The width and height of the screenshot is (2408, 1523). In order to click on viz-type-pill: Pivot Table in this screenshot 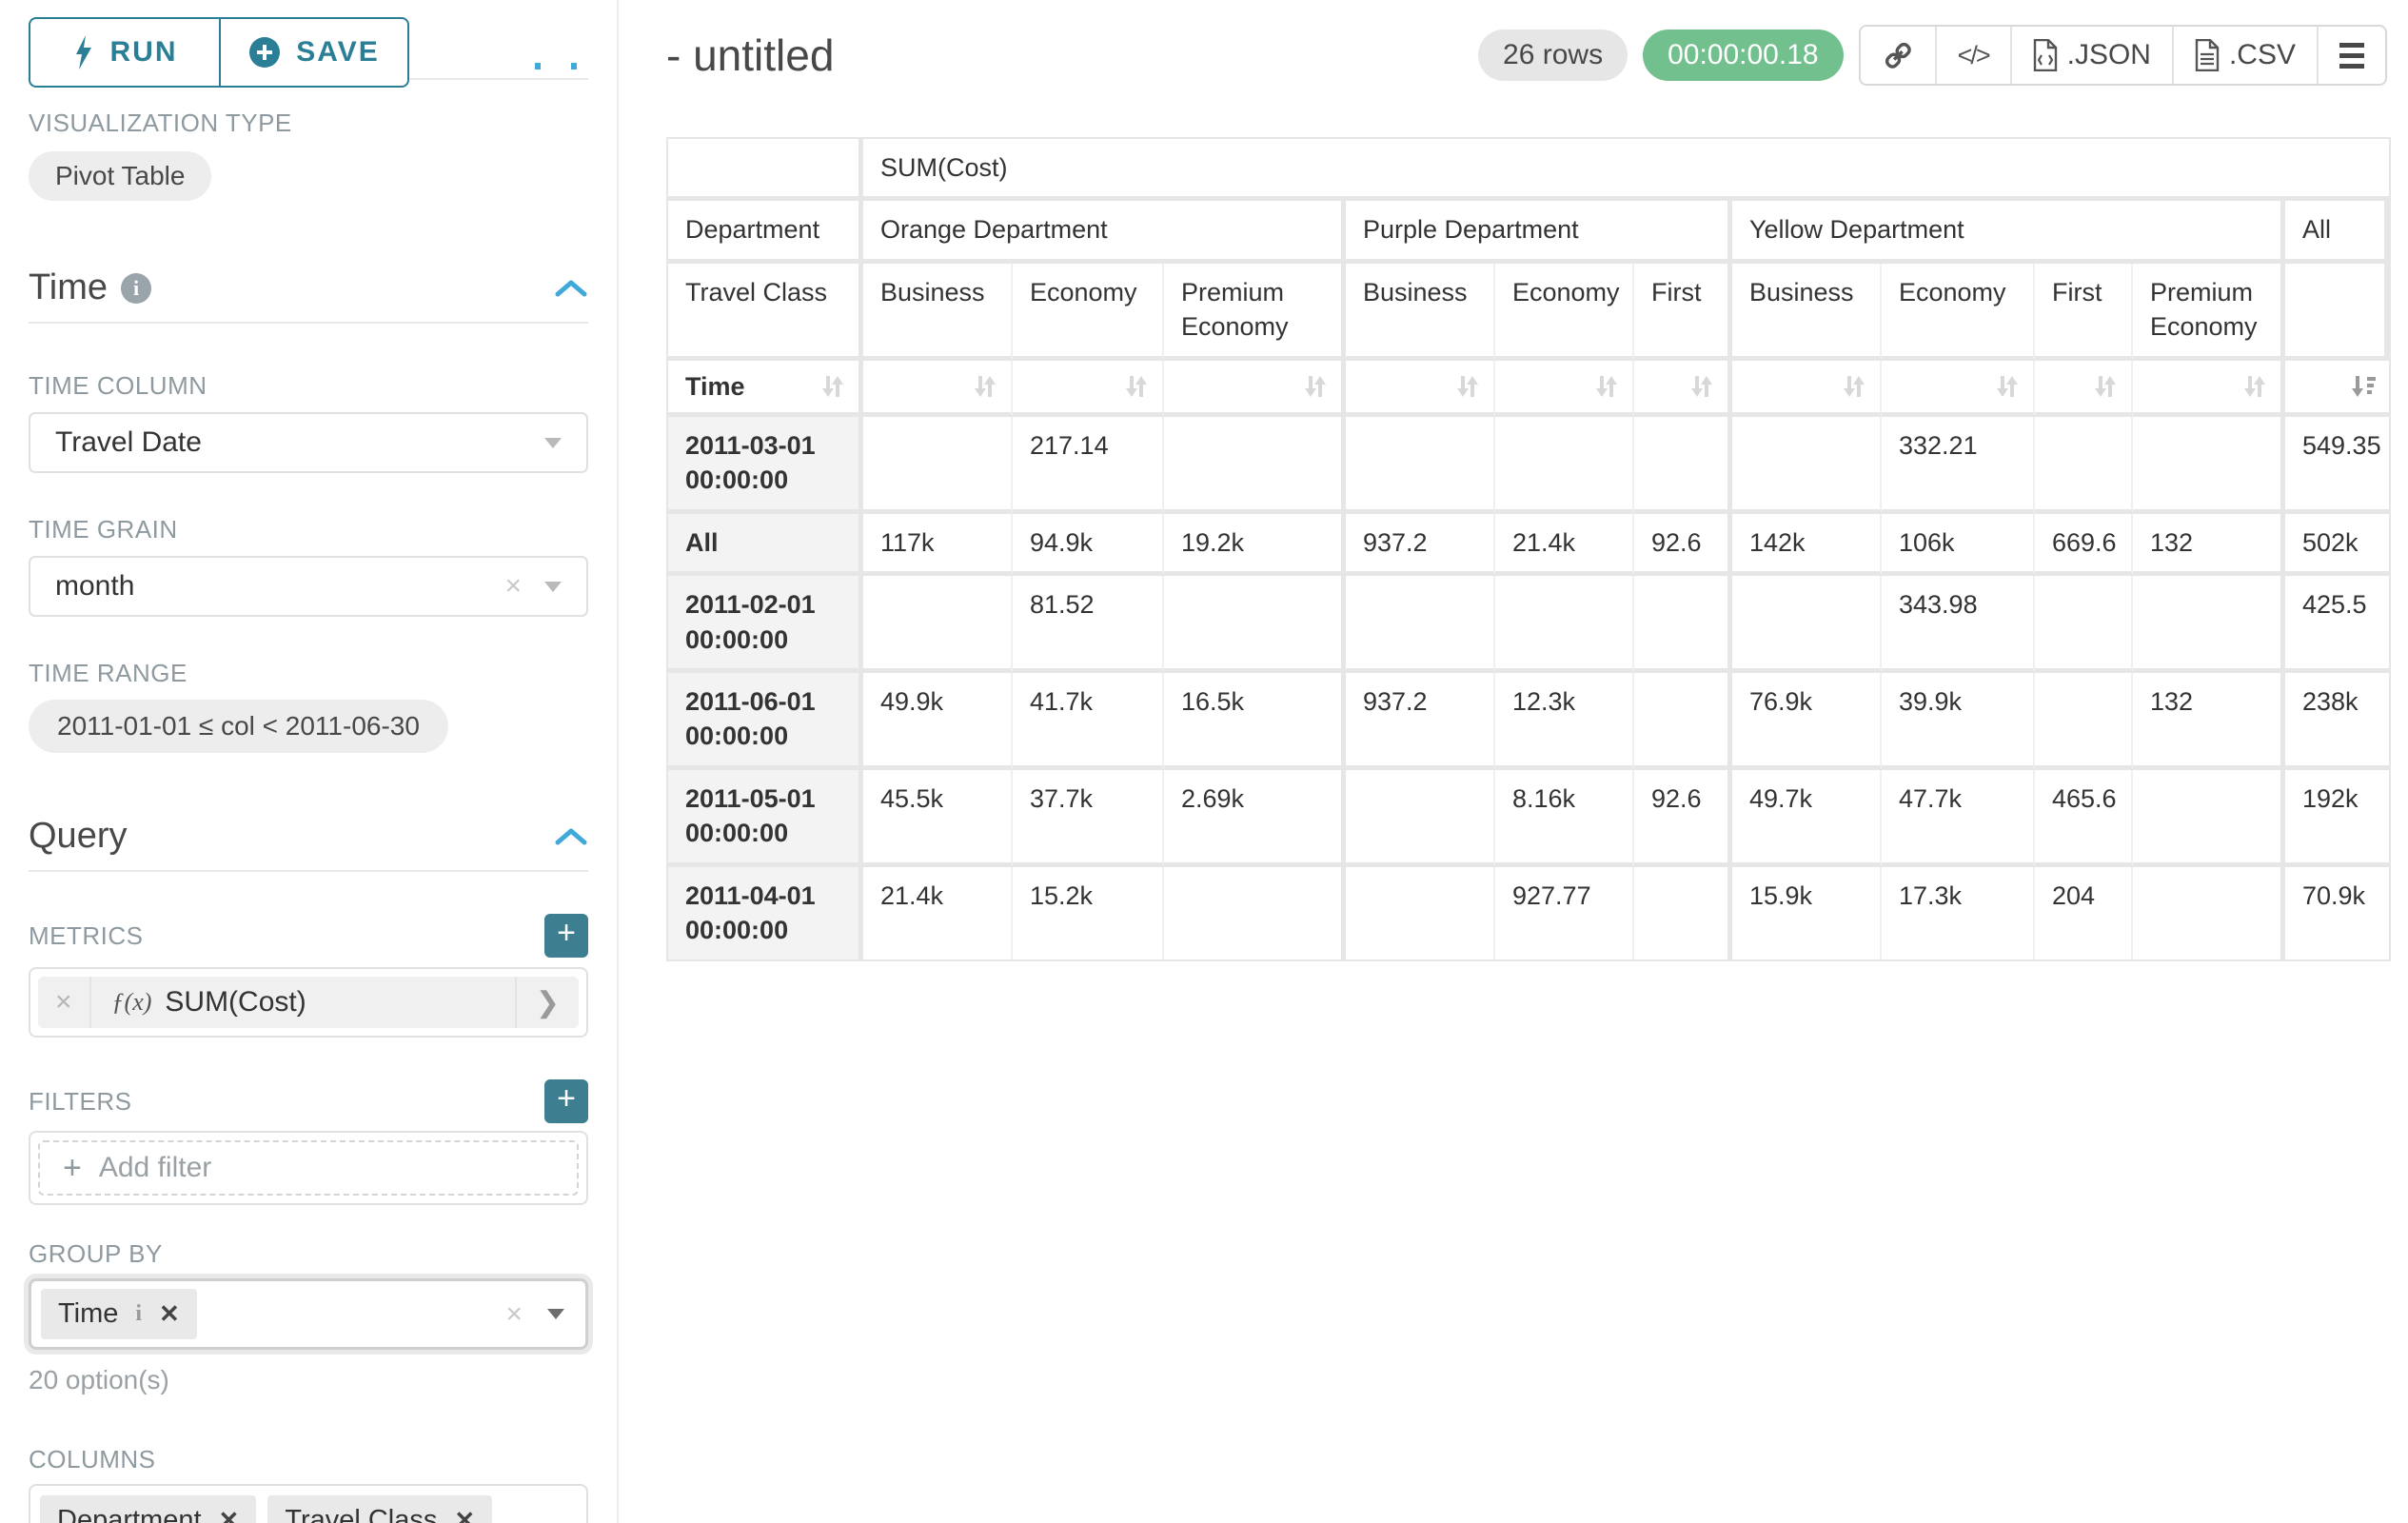, I will do `click(120, 176)`.